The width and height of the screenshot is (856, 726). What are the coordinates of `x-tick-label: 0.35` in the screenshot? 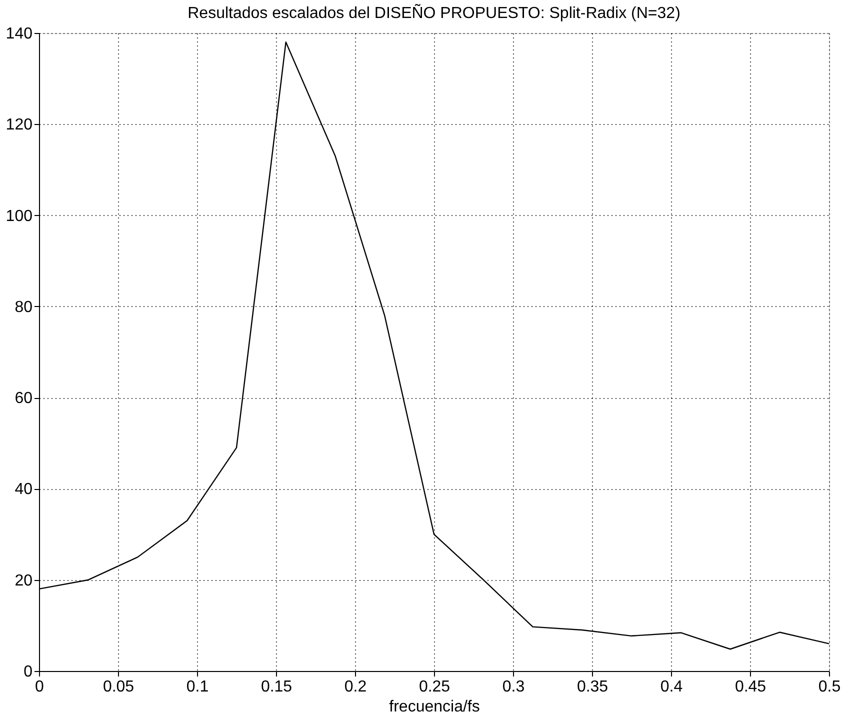 It's located at (592, 687).